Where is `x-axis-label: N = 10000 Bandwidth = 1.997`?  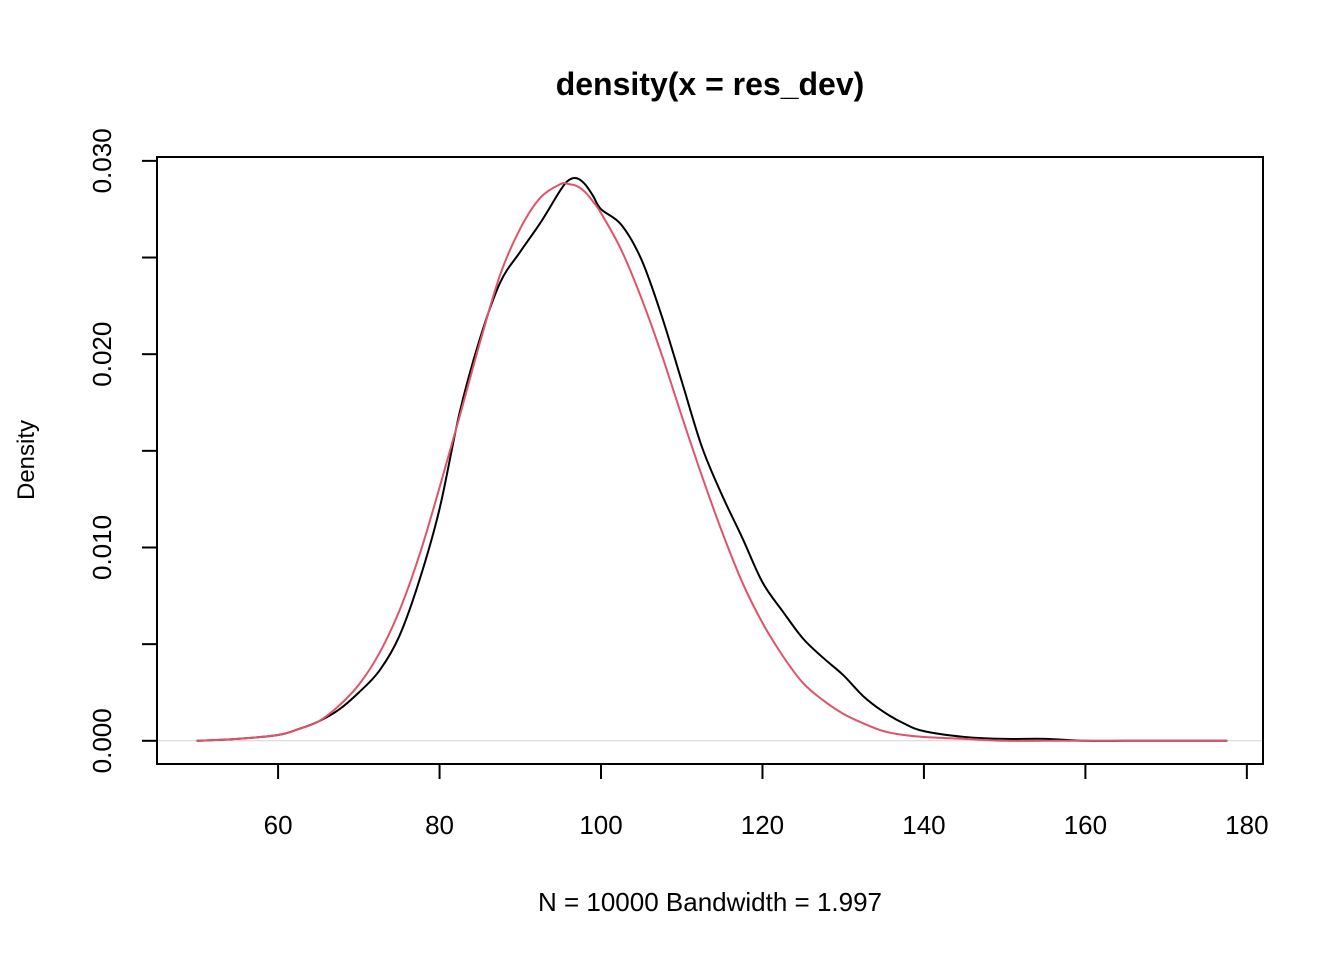 x-axis-label: N = 10000 Bandwidth = 1.997 is located at coordinates (710, 902).